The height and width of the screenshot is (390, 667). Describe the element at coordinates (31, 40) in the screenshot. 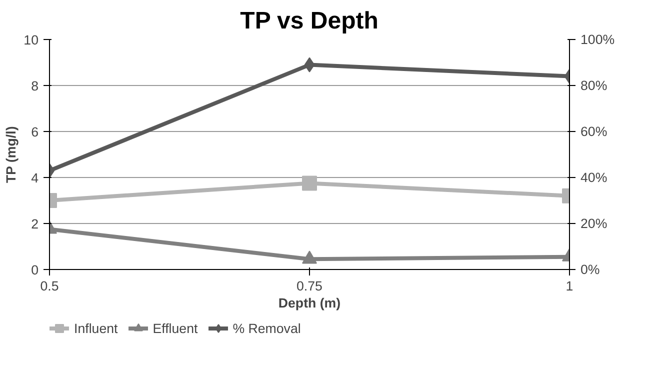

I see `y-tick-label: 10` at that location.